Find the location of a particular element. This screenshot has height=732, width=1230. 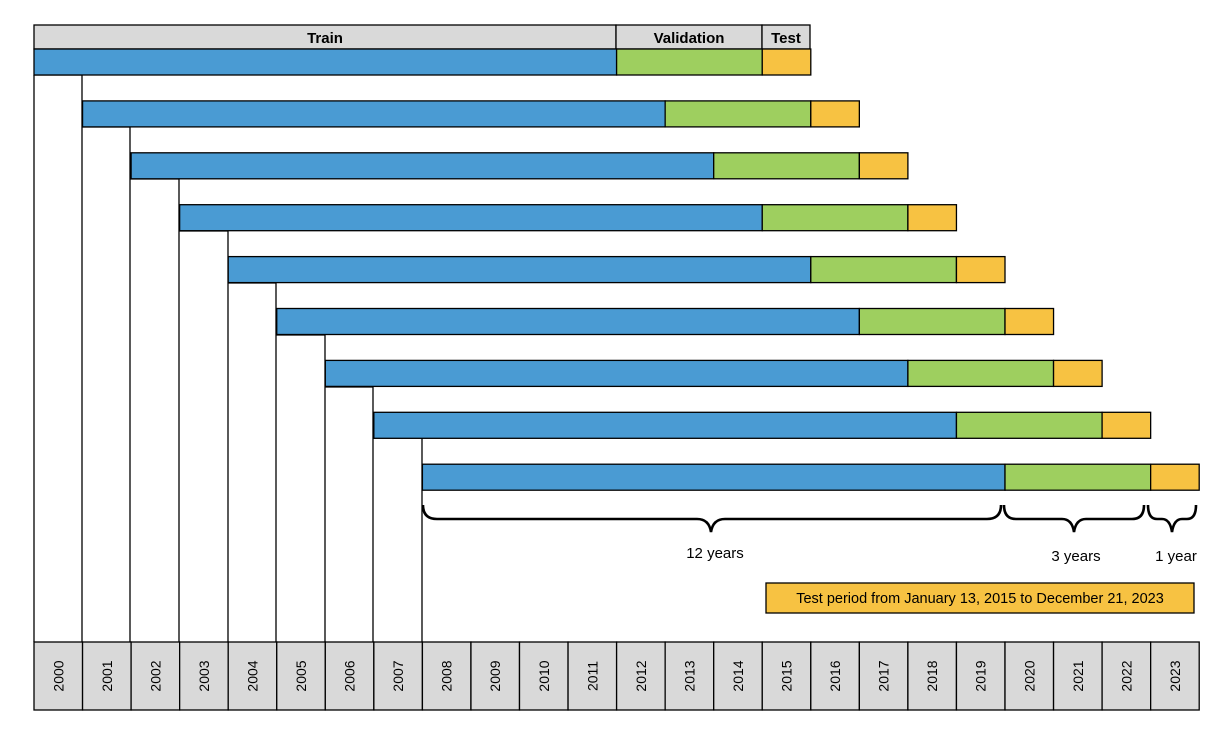

year-label: 2021 is located at coordinates (1078, 675).